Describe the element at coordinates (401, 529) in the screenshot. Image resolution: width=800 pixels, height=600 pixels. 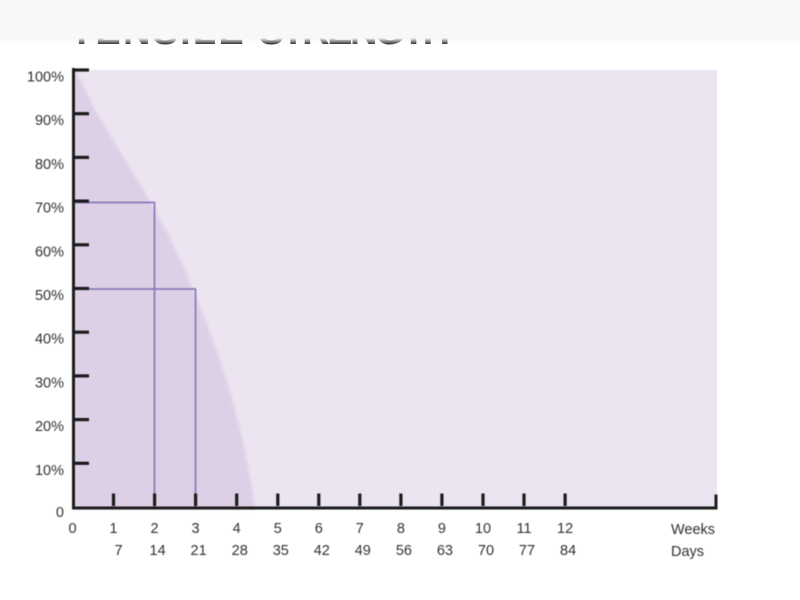
I see `svg-text: 8` at that location.